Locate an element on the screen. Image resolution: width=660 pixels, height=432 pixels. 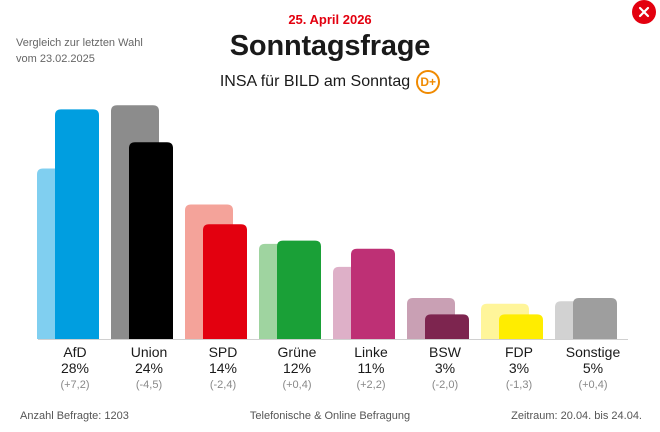
change-label-spd: (-2,4) is located at coordinates (223, 385).